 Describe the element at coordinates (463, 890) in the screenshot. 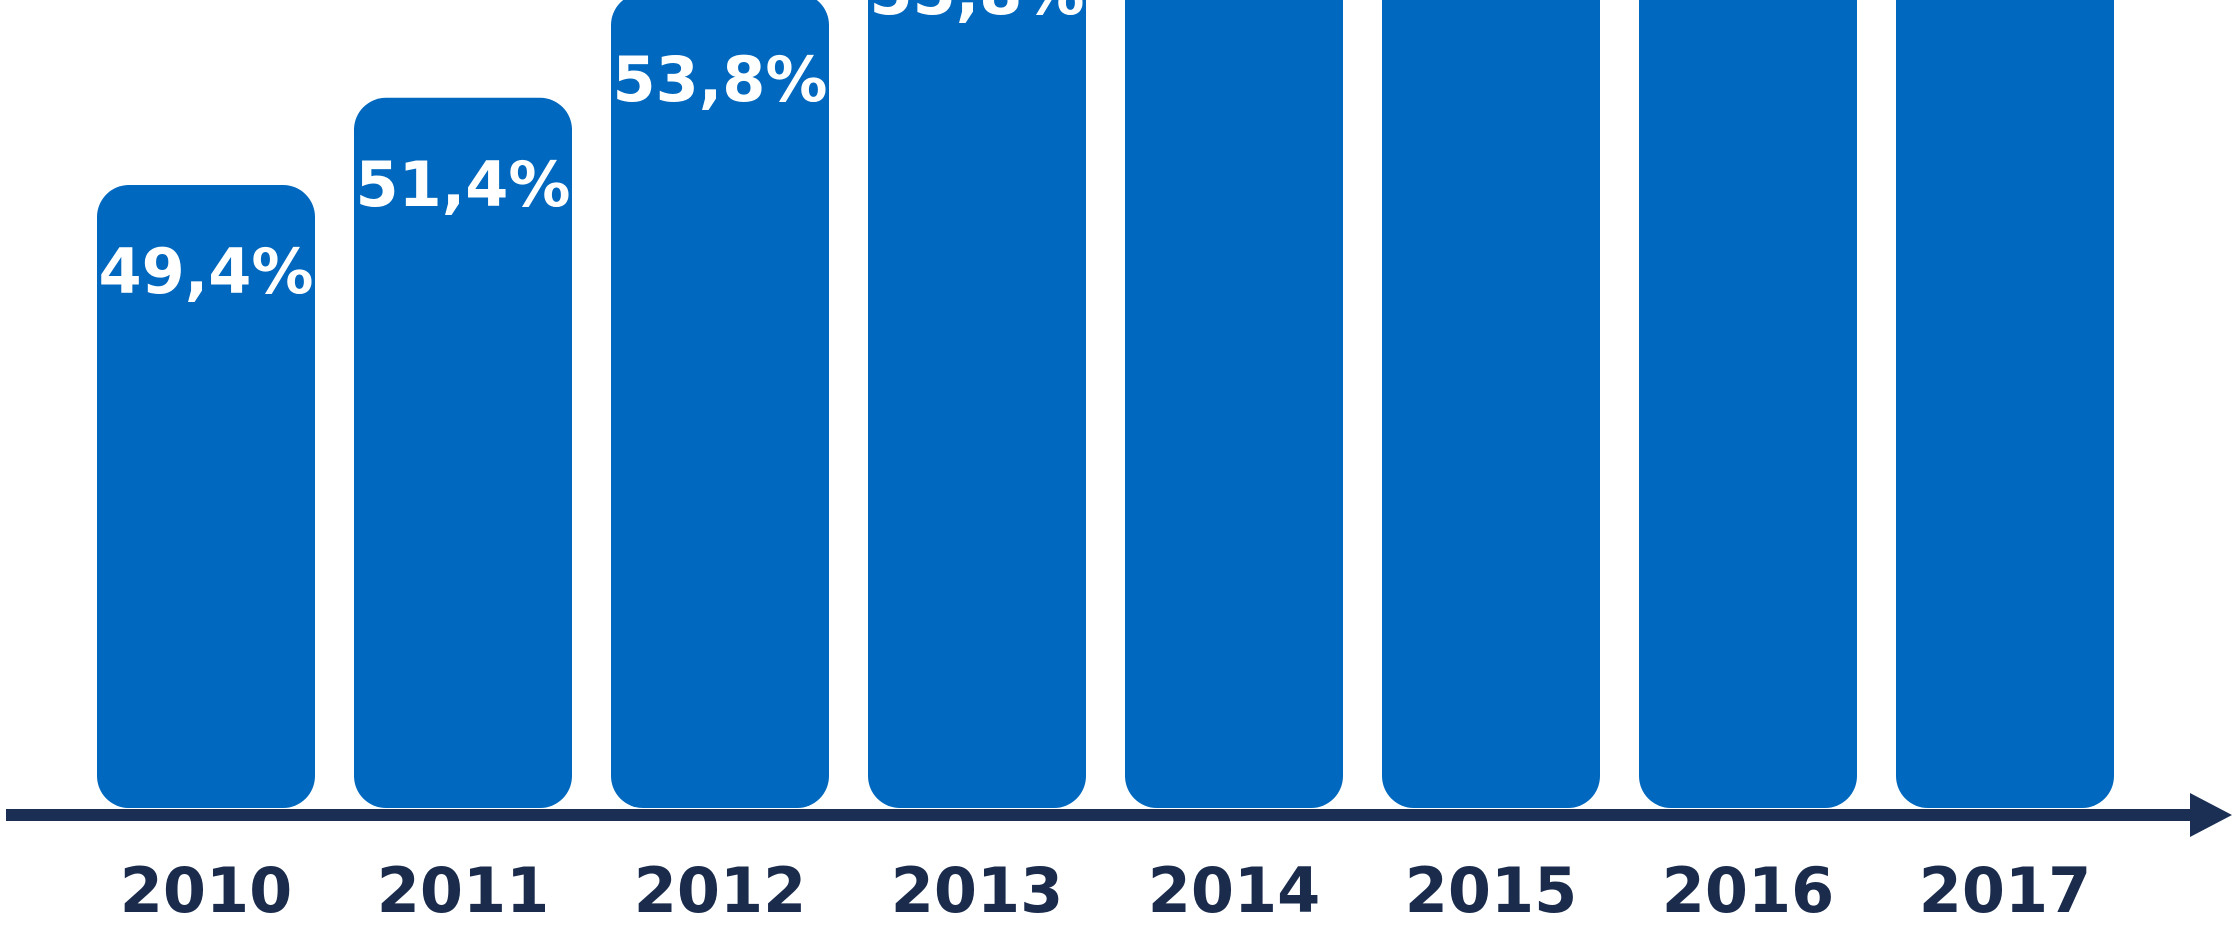

I see `x-tick-label-2011: 2011` at that location.